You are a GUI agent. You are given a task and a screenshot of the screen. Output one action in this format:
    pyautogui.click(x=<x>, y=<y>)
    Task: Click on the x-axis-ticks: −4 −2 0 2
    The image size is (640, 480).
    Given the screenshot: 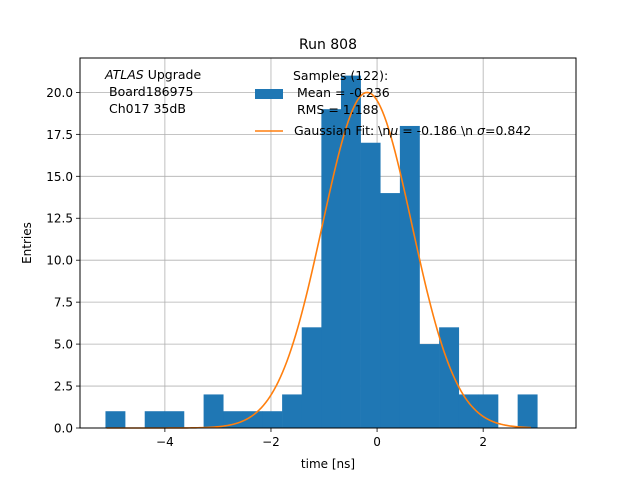 What is the action you would take?
    pyautogui.click(x=321, y=438)
    